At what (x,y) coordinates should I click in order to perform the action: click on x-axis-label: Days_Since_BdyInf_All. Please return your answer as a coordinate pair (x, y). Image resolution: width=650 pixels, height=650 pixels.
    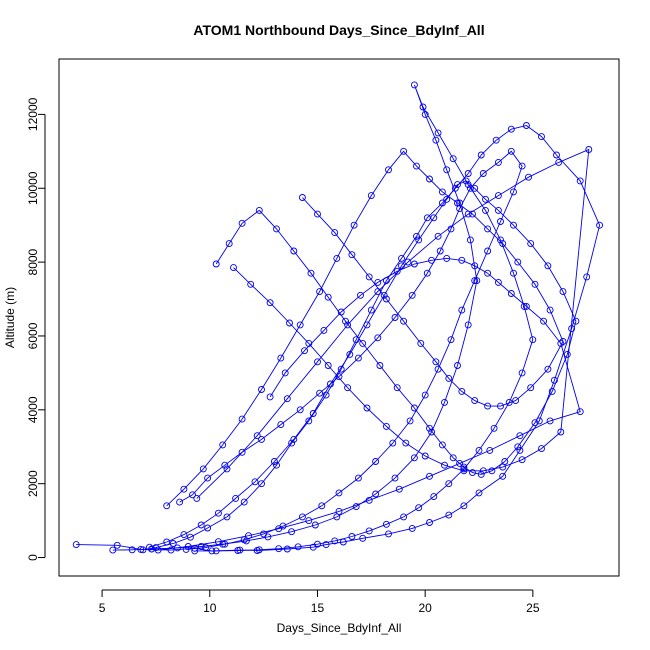
    Looking at the image, I should click on (339, 628).